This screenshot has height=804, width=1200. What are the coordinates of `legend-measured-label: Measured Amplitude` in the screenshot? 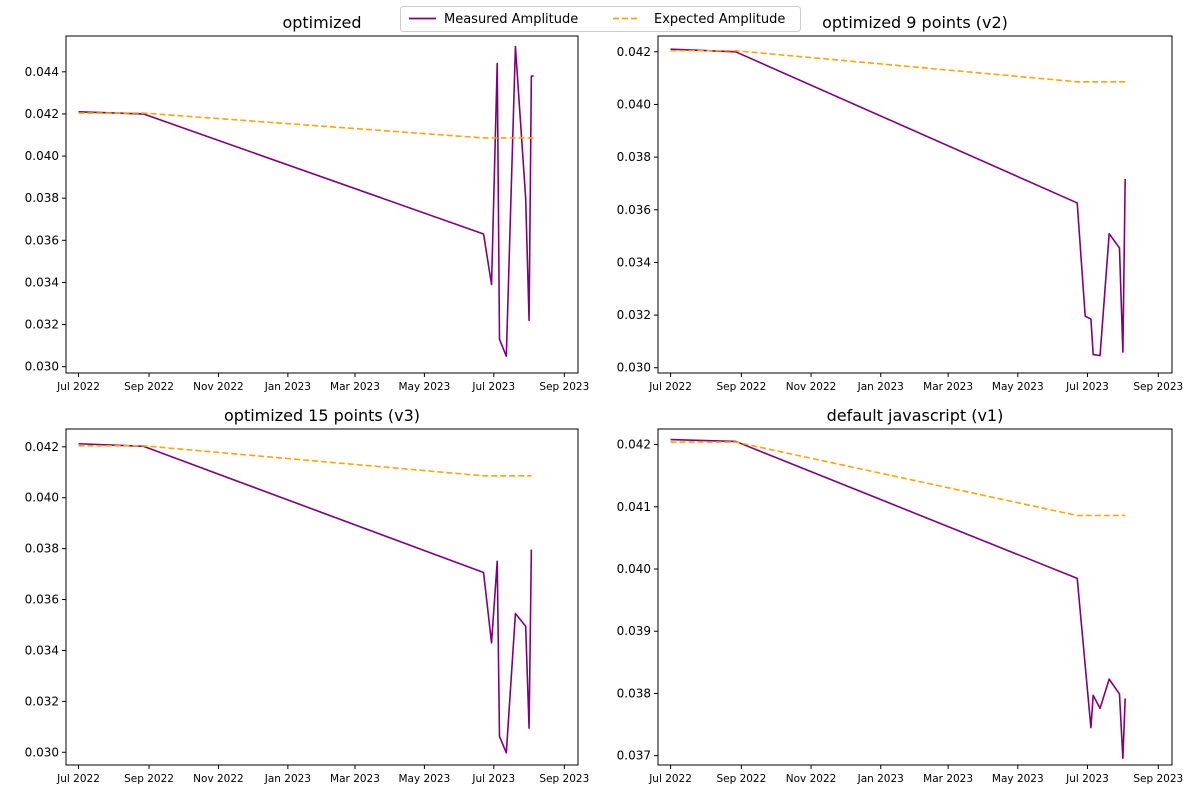 It's located at (511, 19).